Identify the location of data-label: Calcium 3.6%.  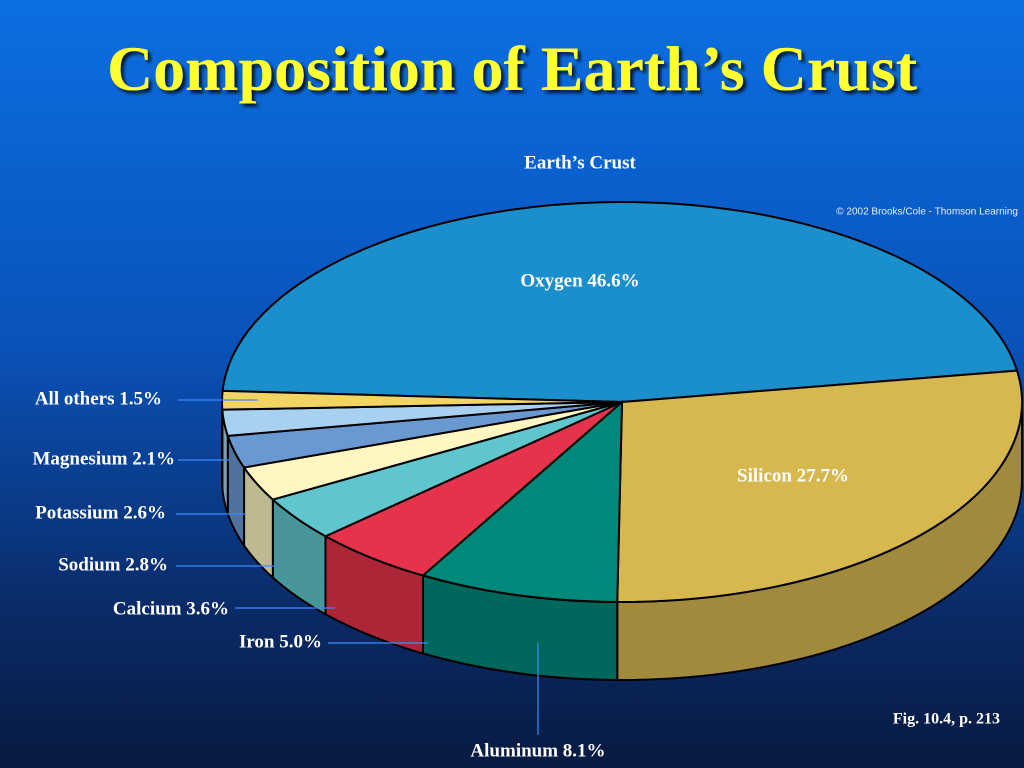
(171, 608).